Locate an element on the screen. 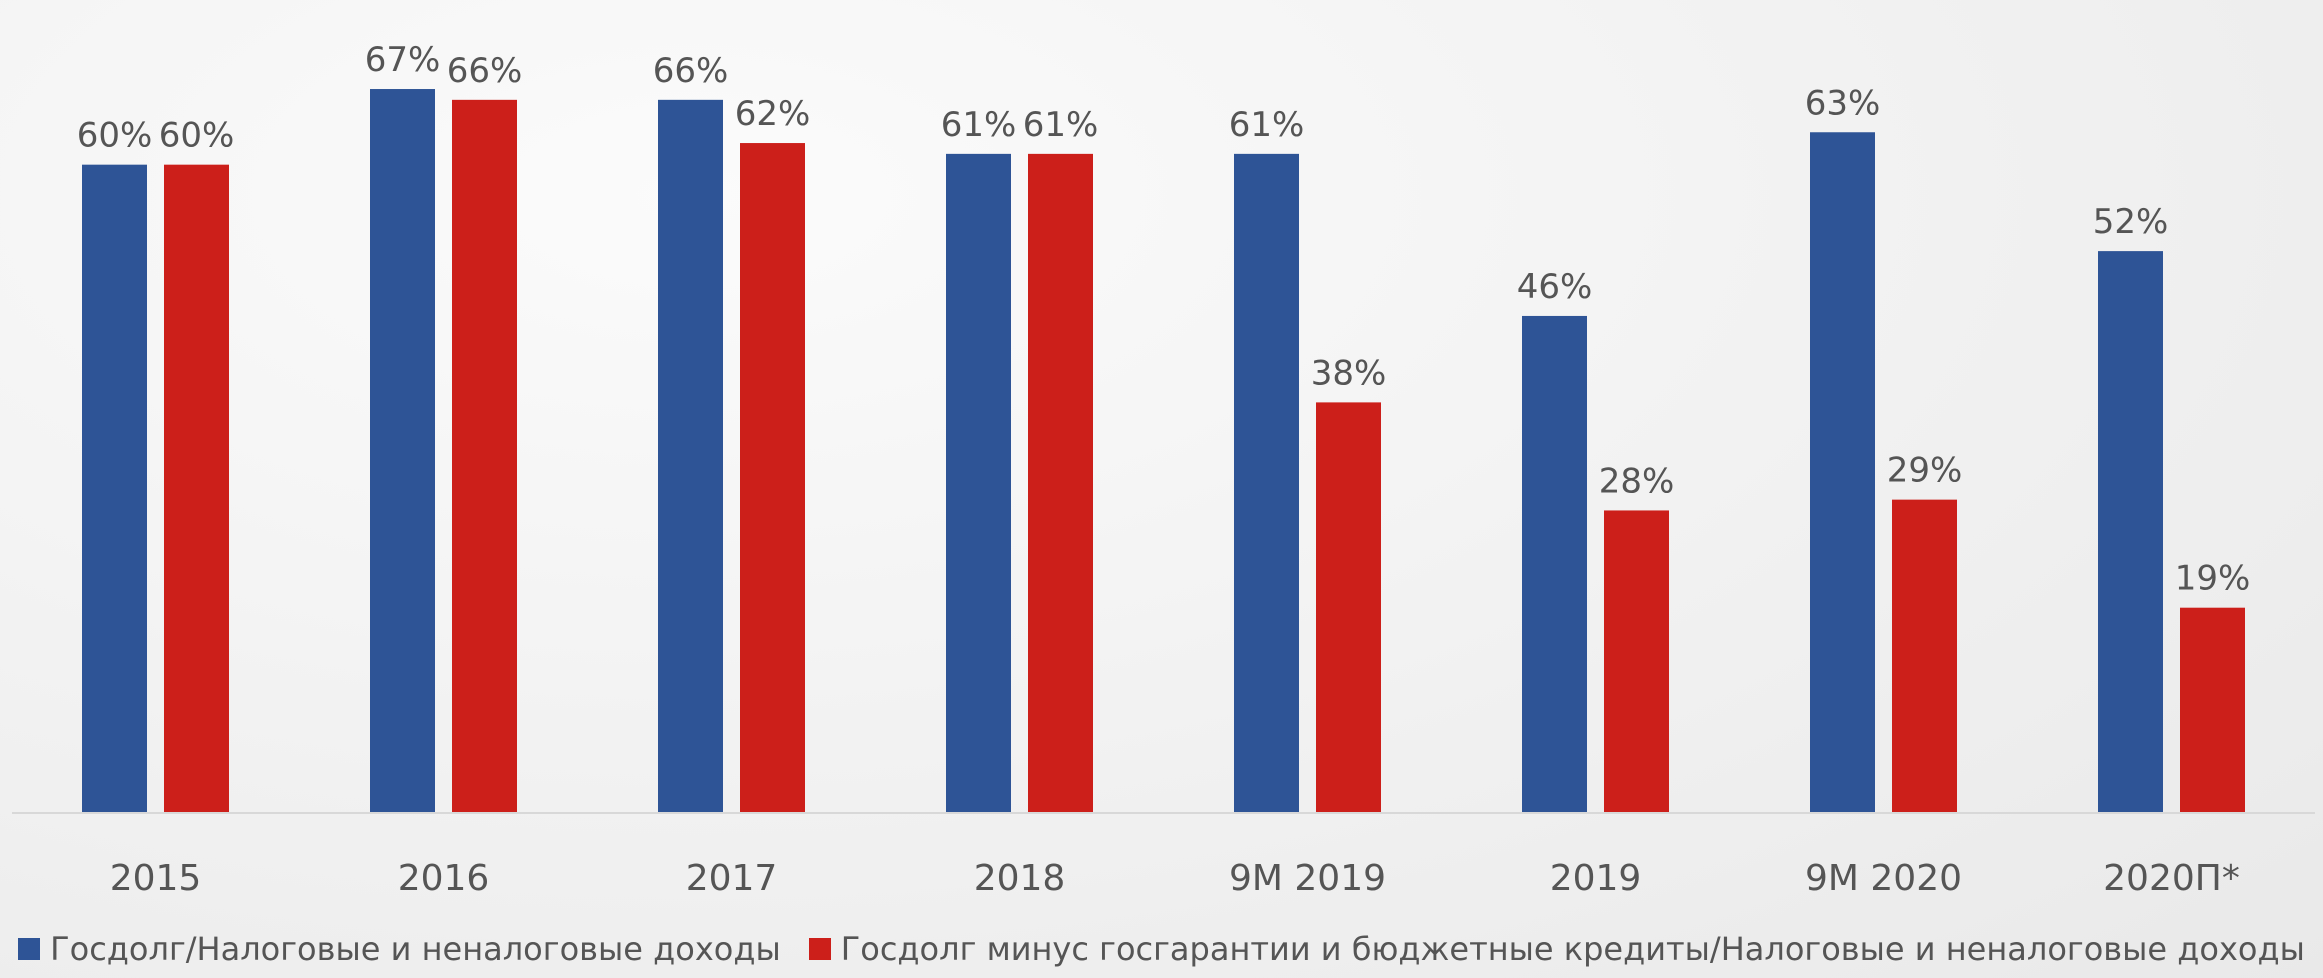 The height and width of the screenshot is (978, 2323). value-label-series-2-9М 2020: 29% is located at coordinates (1925, 471).